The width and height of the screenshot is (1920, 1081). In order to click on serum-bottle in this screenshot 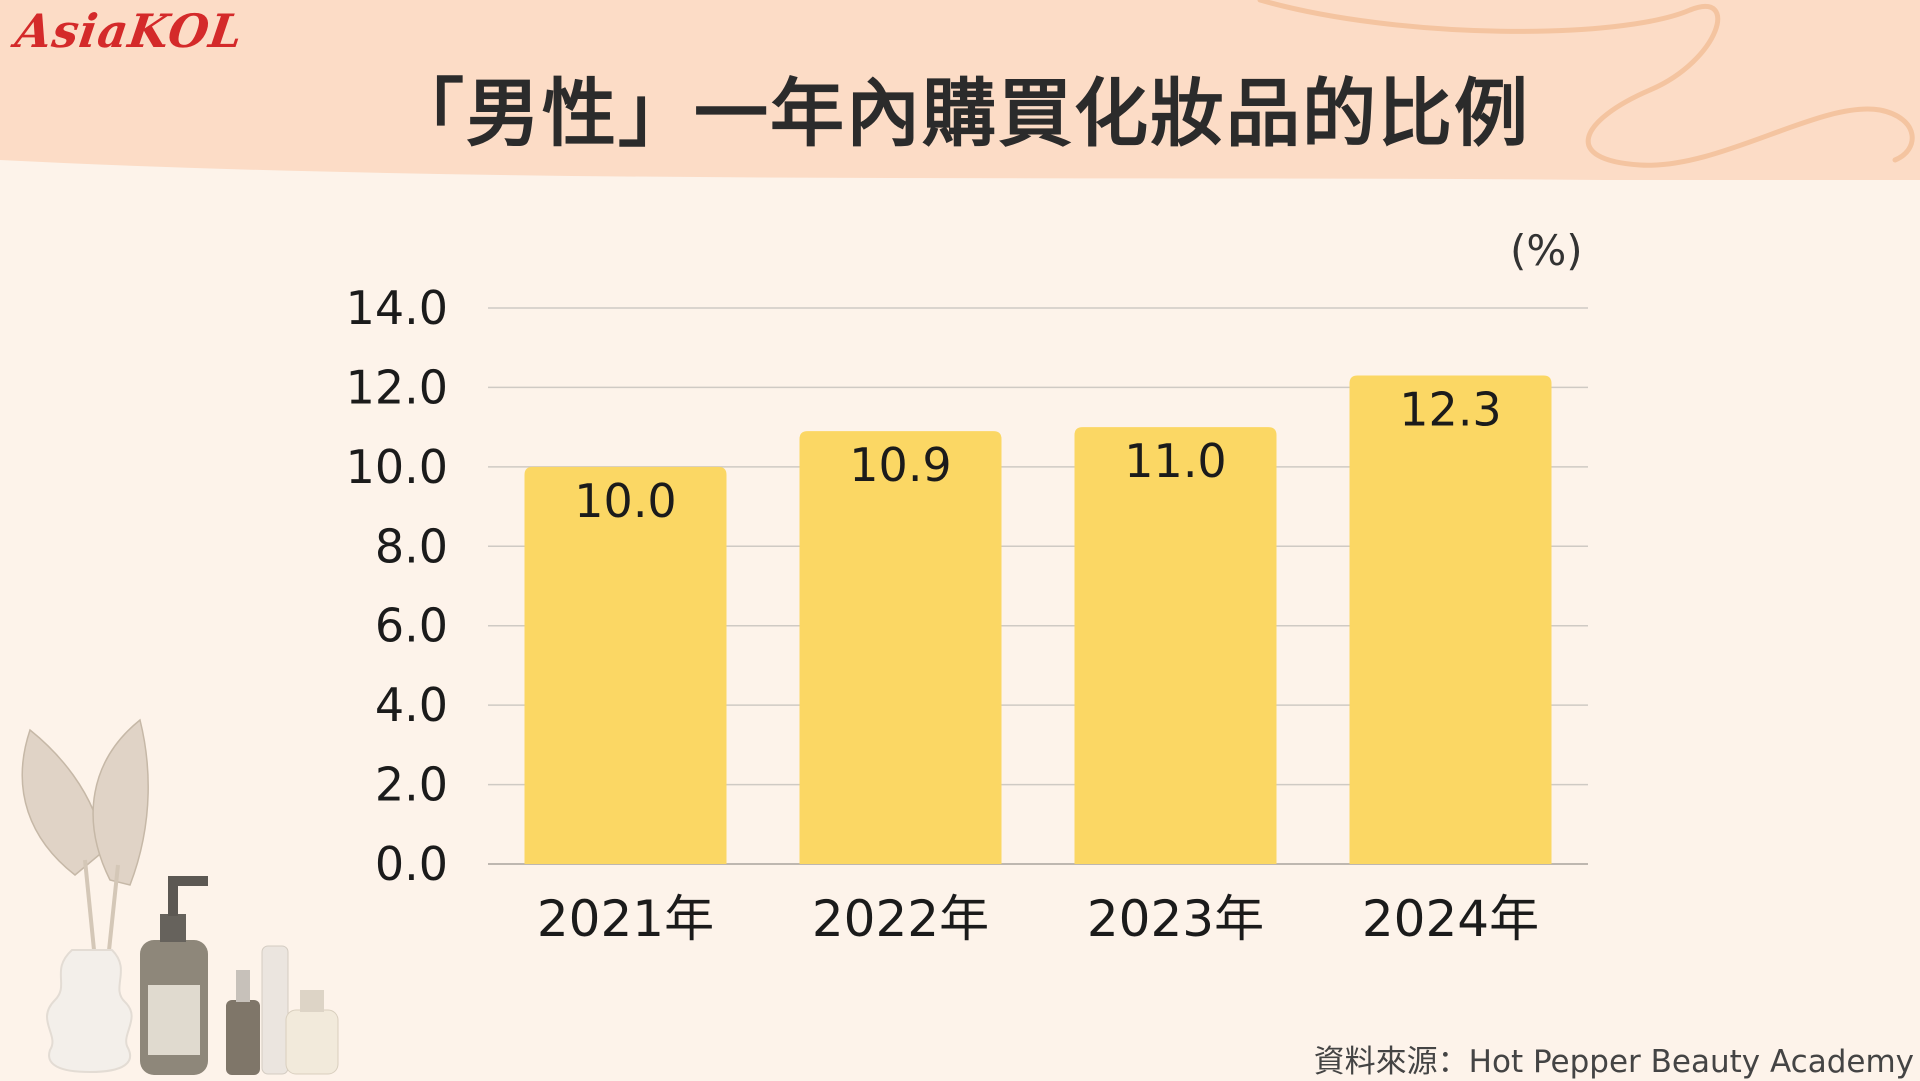, I will do `click(243, 1037)`.